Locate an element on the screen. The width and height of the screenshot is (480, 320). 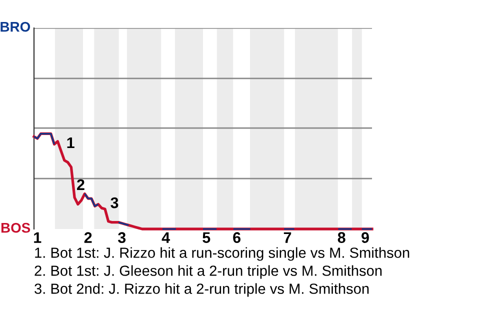
annotation: 1 is located at coordinates (70, 143).